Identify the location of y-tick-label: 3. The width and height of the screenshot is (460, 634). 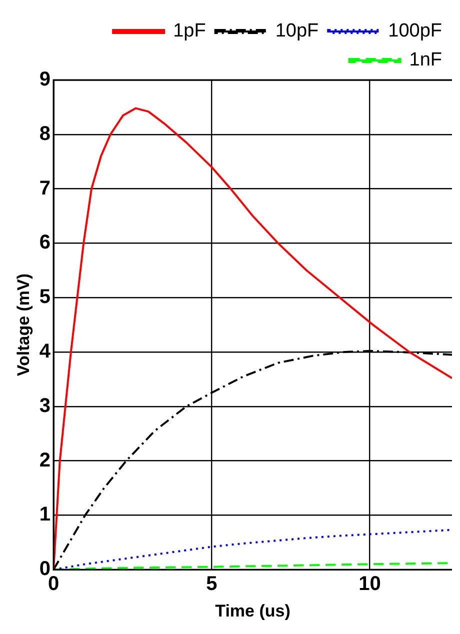
(45, 405).